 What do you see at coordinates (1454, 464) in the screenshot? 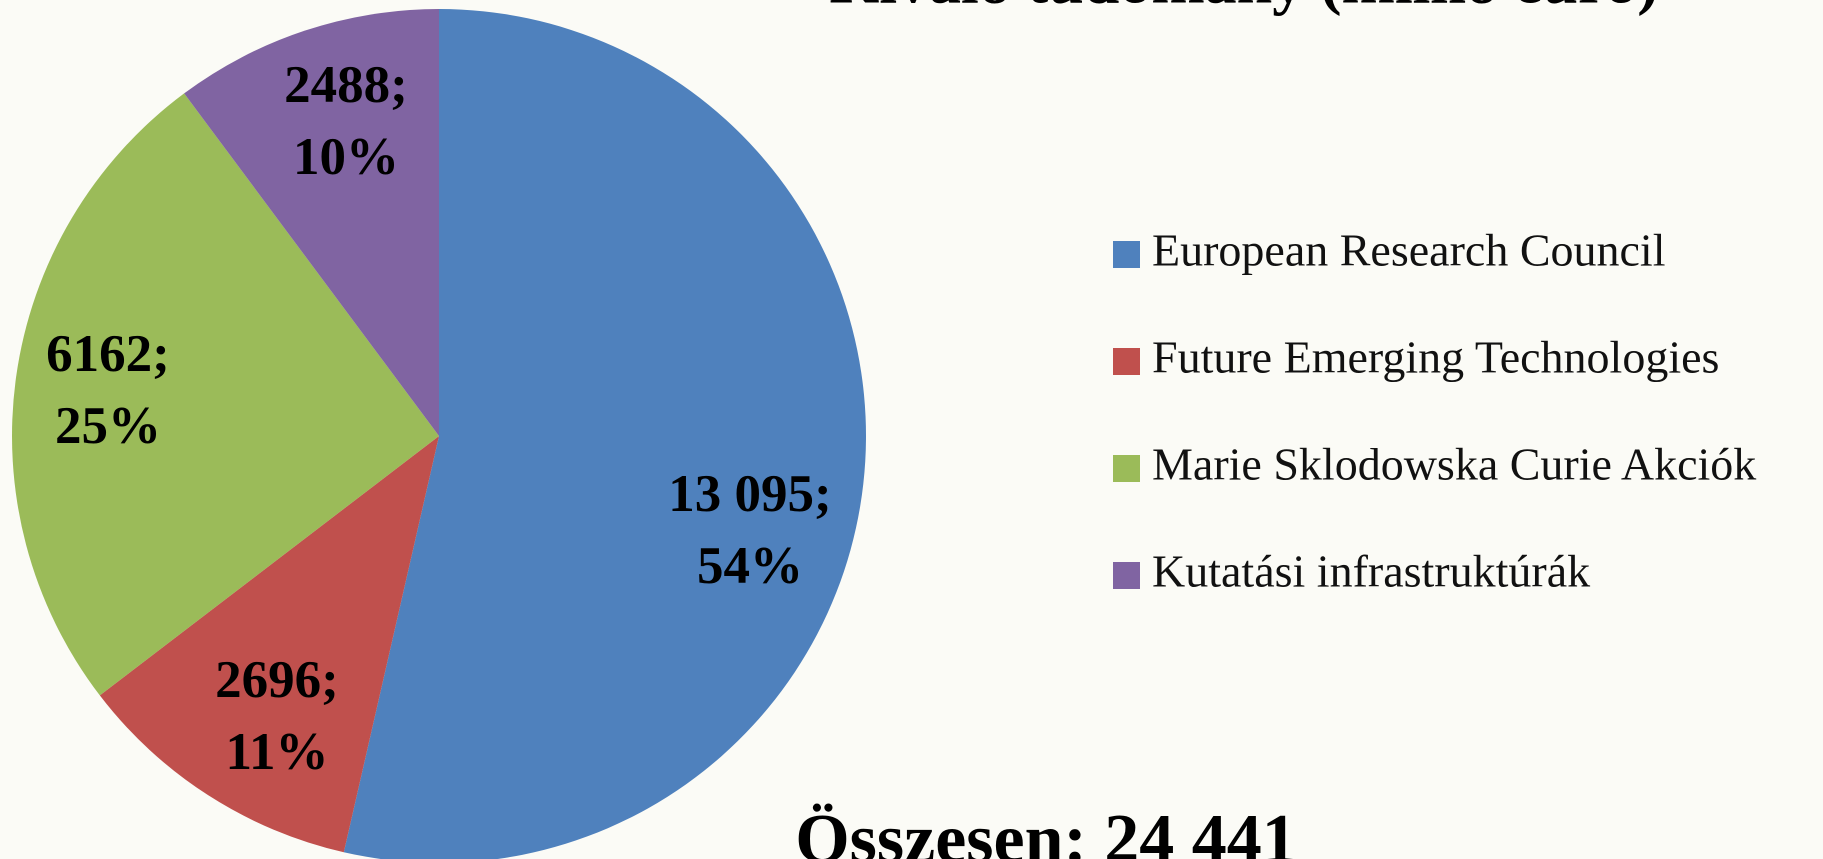
I see `legend-label: Marie Sklodowska Curie Akciók` at bounding box center [1454, 464].